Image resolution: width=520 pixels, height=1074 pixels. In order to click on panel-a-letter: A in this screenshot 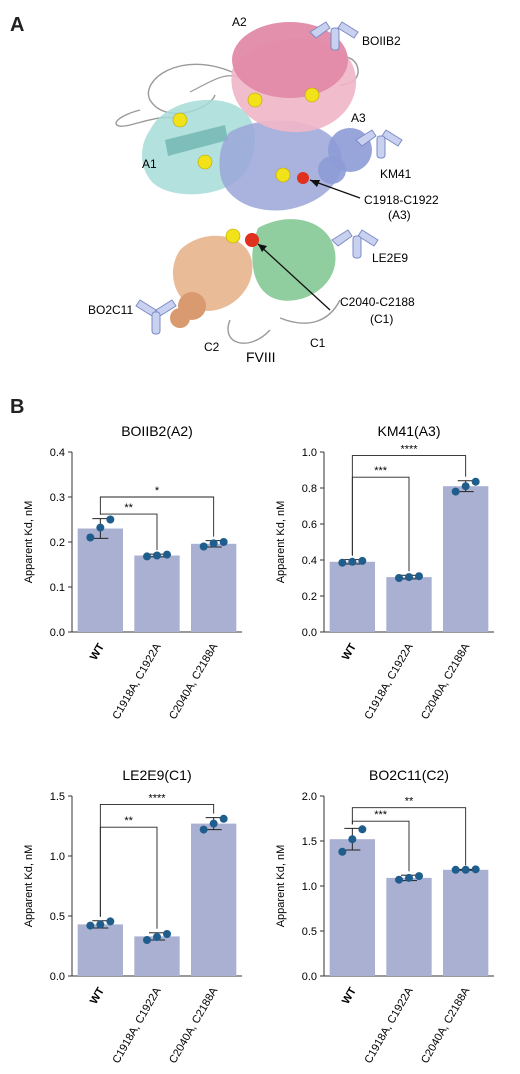, I will do `click(17, 25)`.